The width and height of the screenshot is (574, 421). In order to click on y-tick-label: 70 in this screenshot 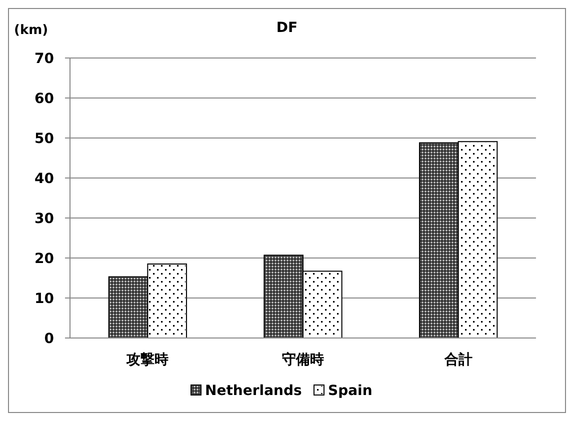, I will do `click(44, 58)`.